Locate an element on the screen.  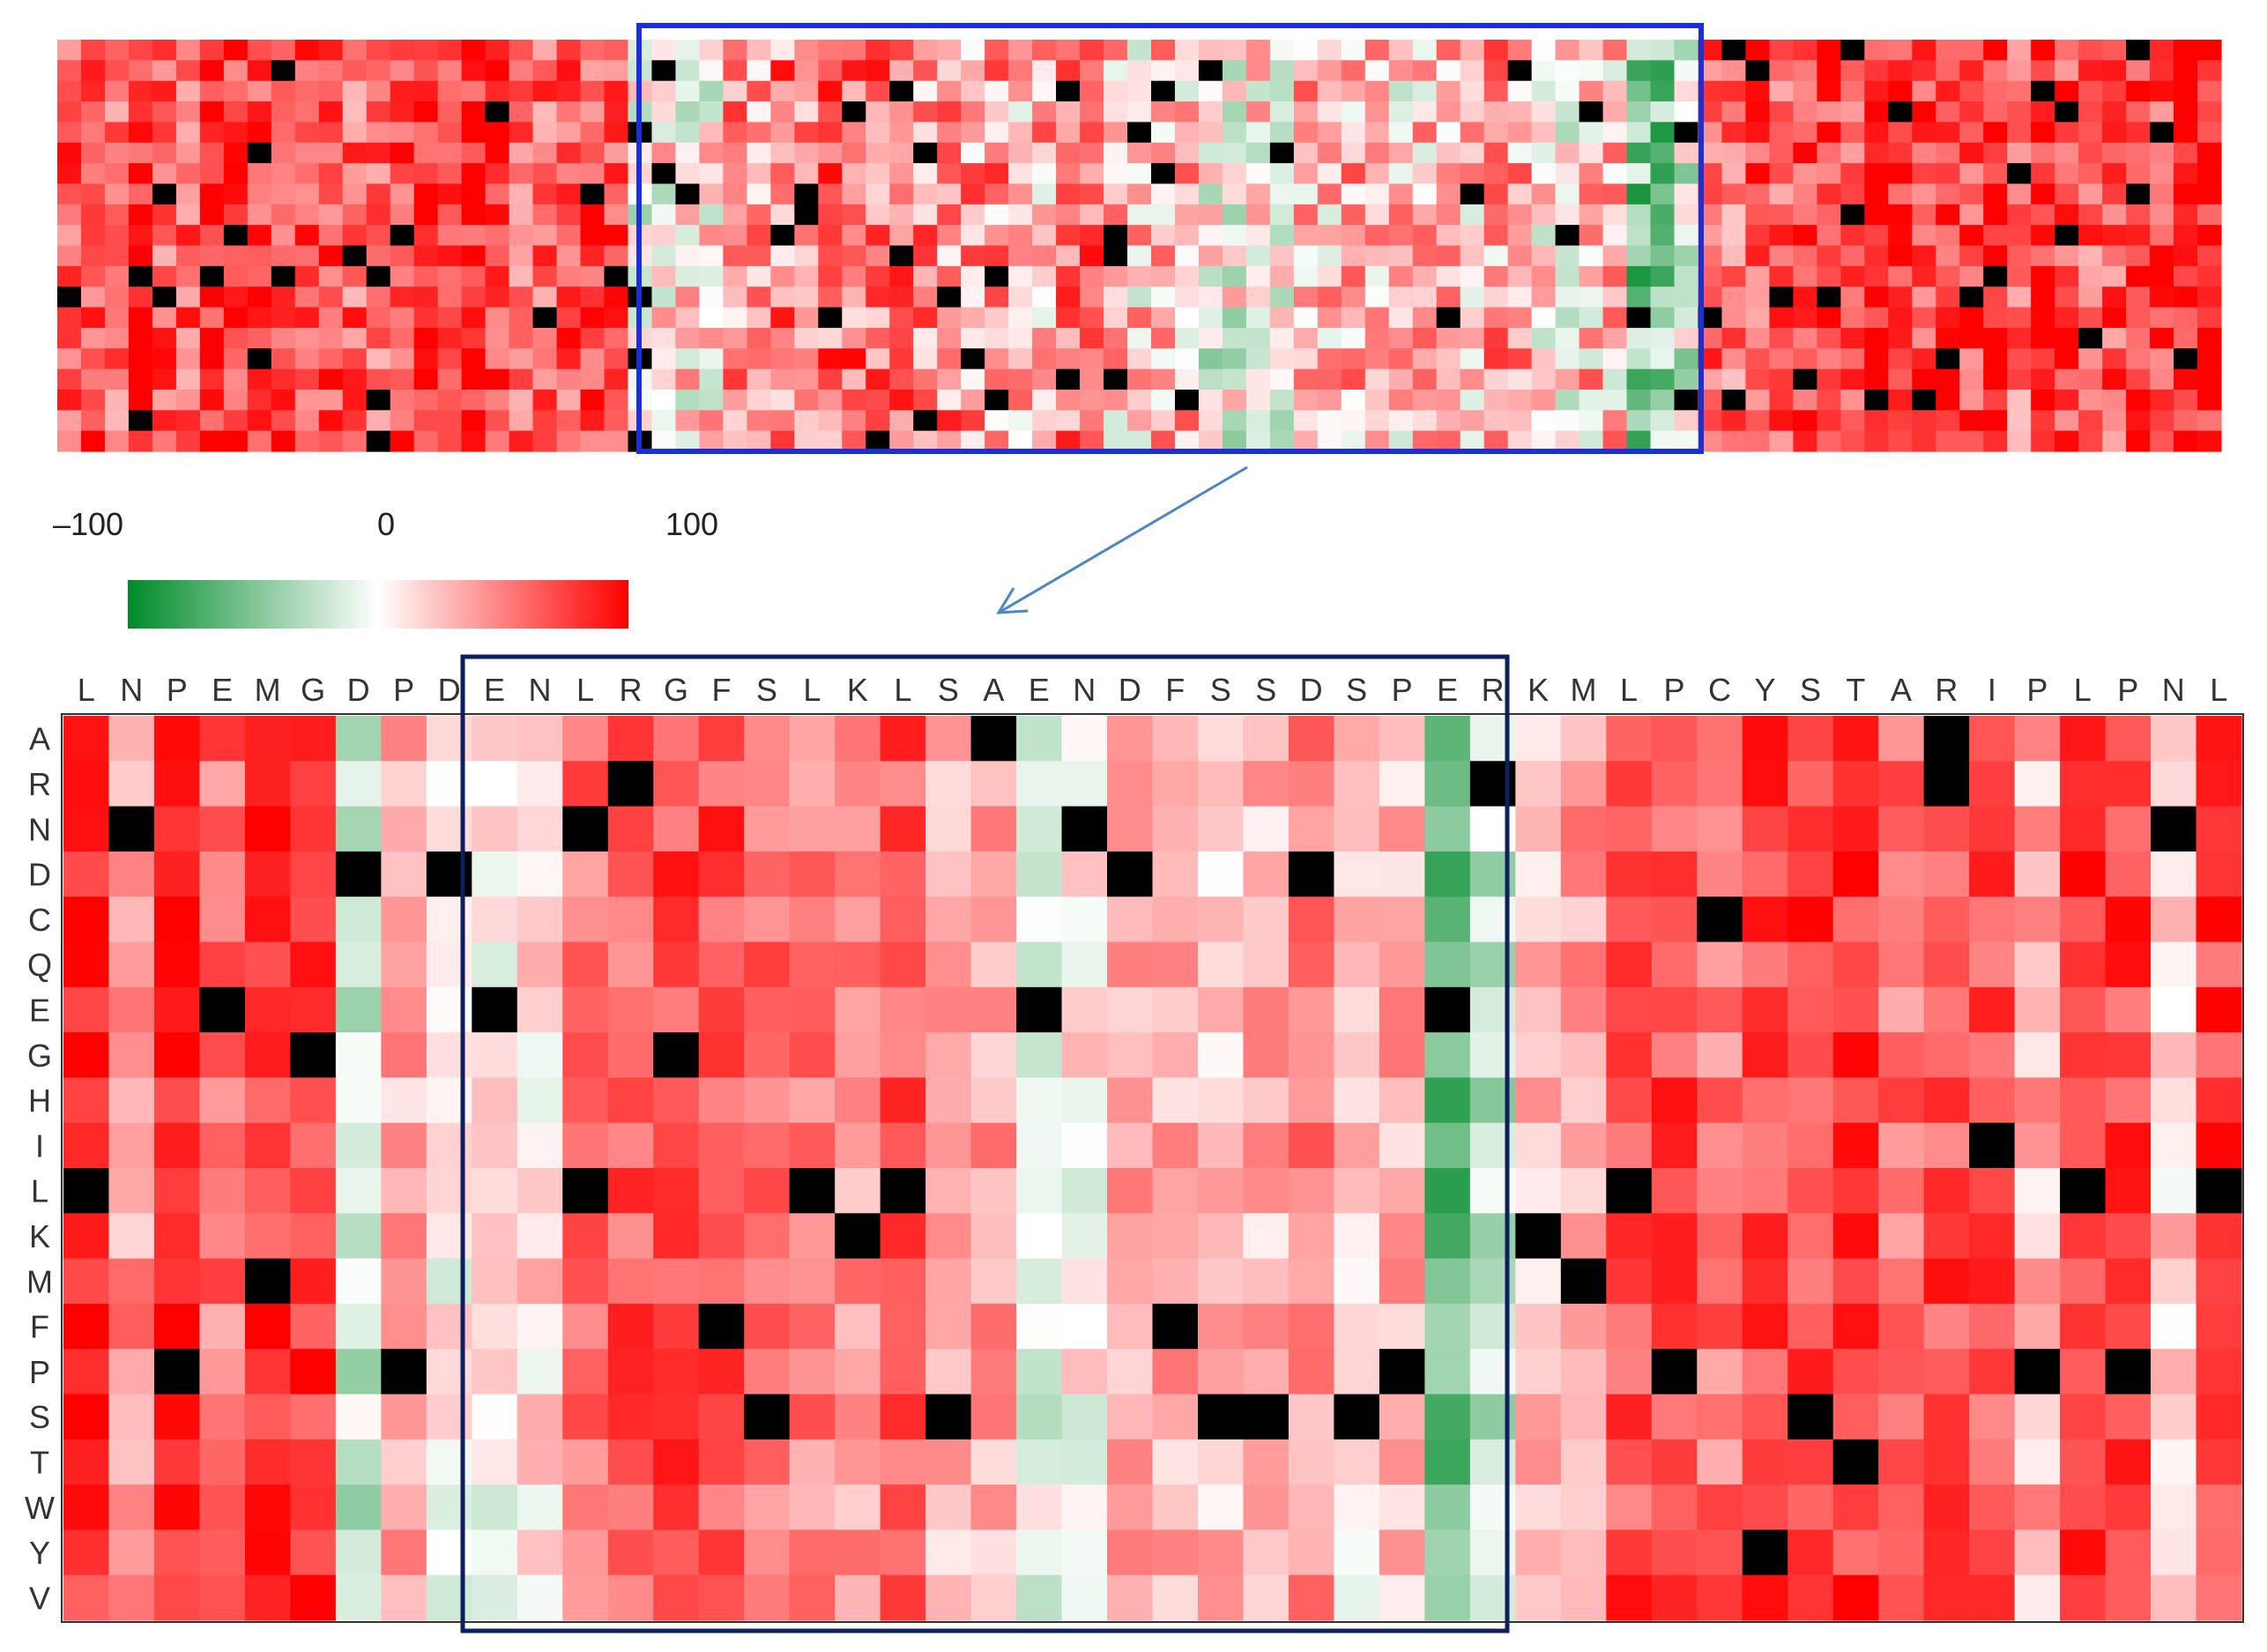
x-tick-label: P is located at coordinates (2127, 690).